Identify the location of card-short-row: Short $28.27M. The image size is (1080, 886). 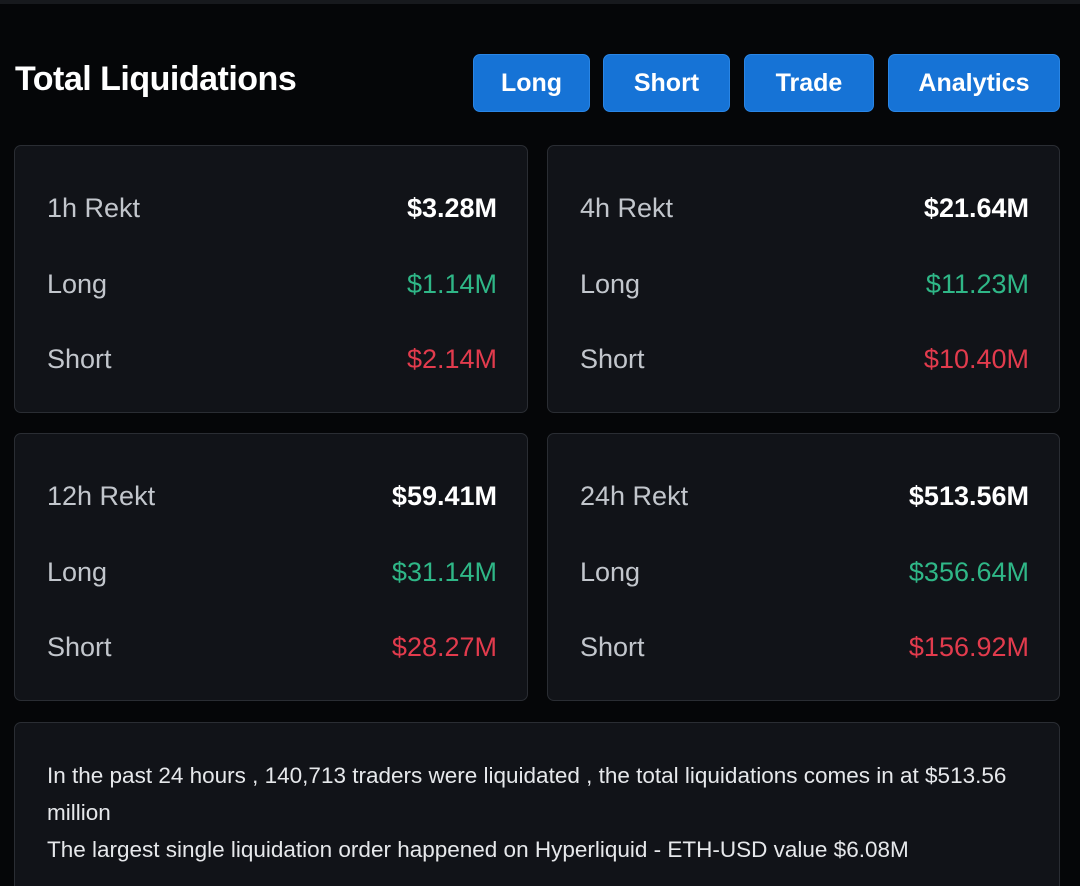
(272, 647).